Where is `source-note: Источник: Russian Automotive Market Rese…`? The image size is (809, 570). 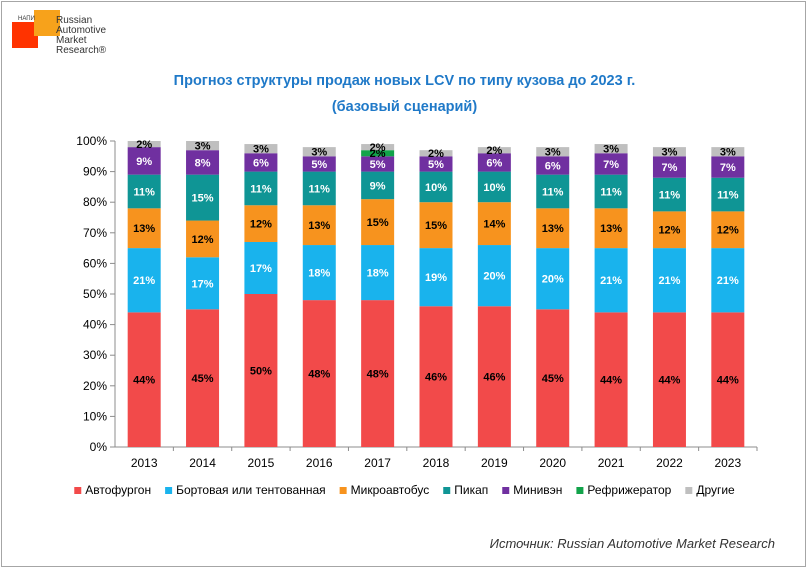 source-note: Источник: Russian Automotive Market Rese… is located at coordinates (632, 543).